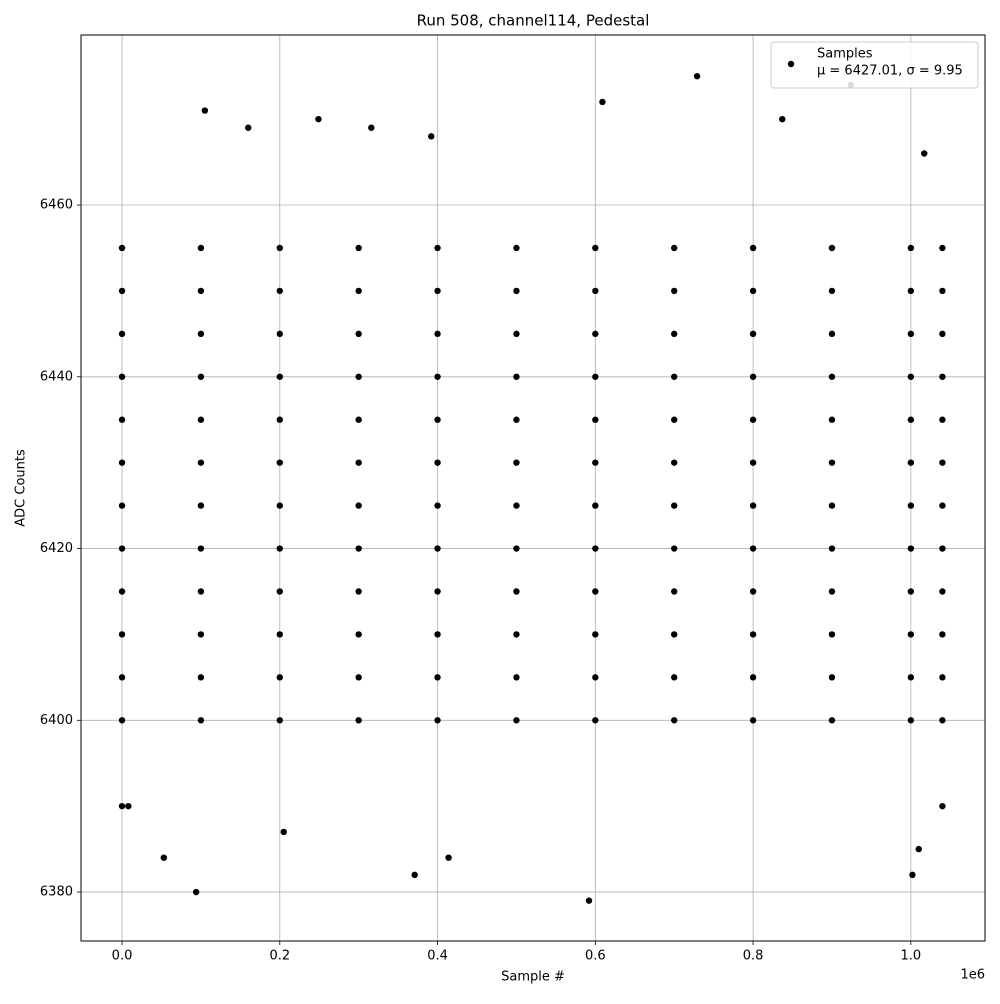 The image size is (1000, 1004). I want to click on legend-box, so click(874, 65).